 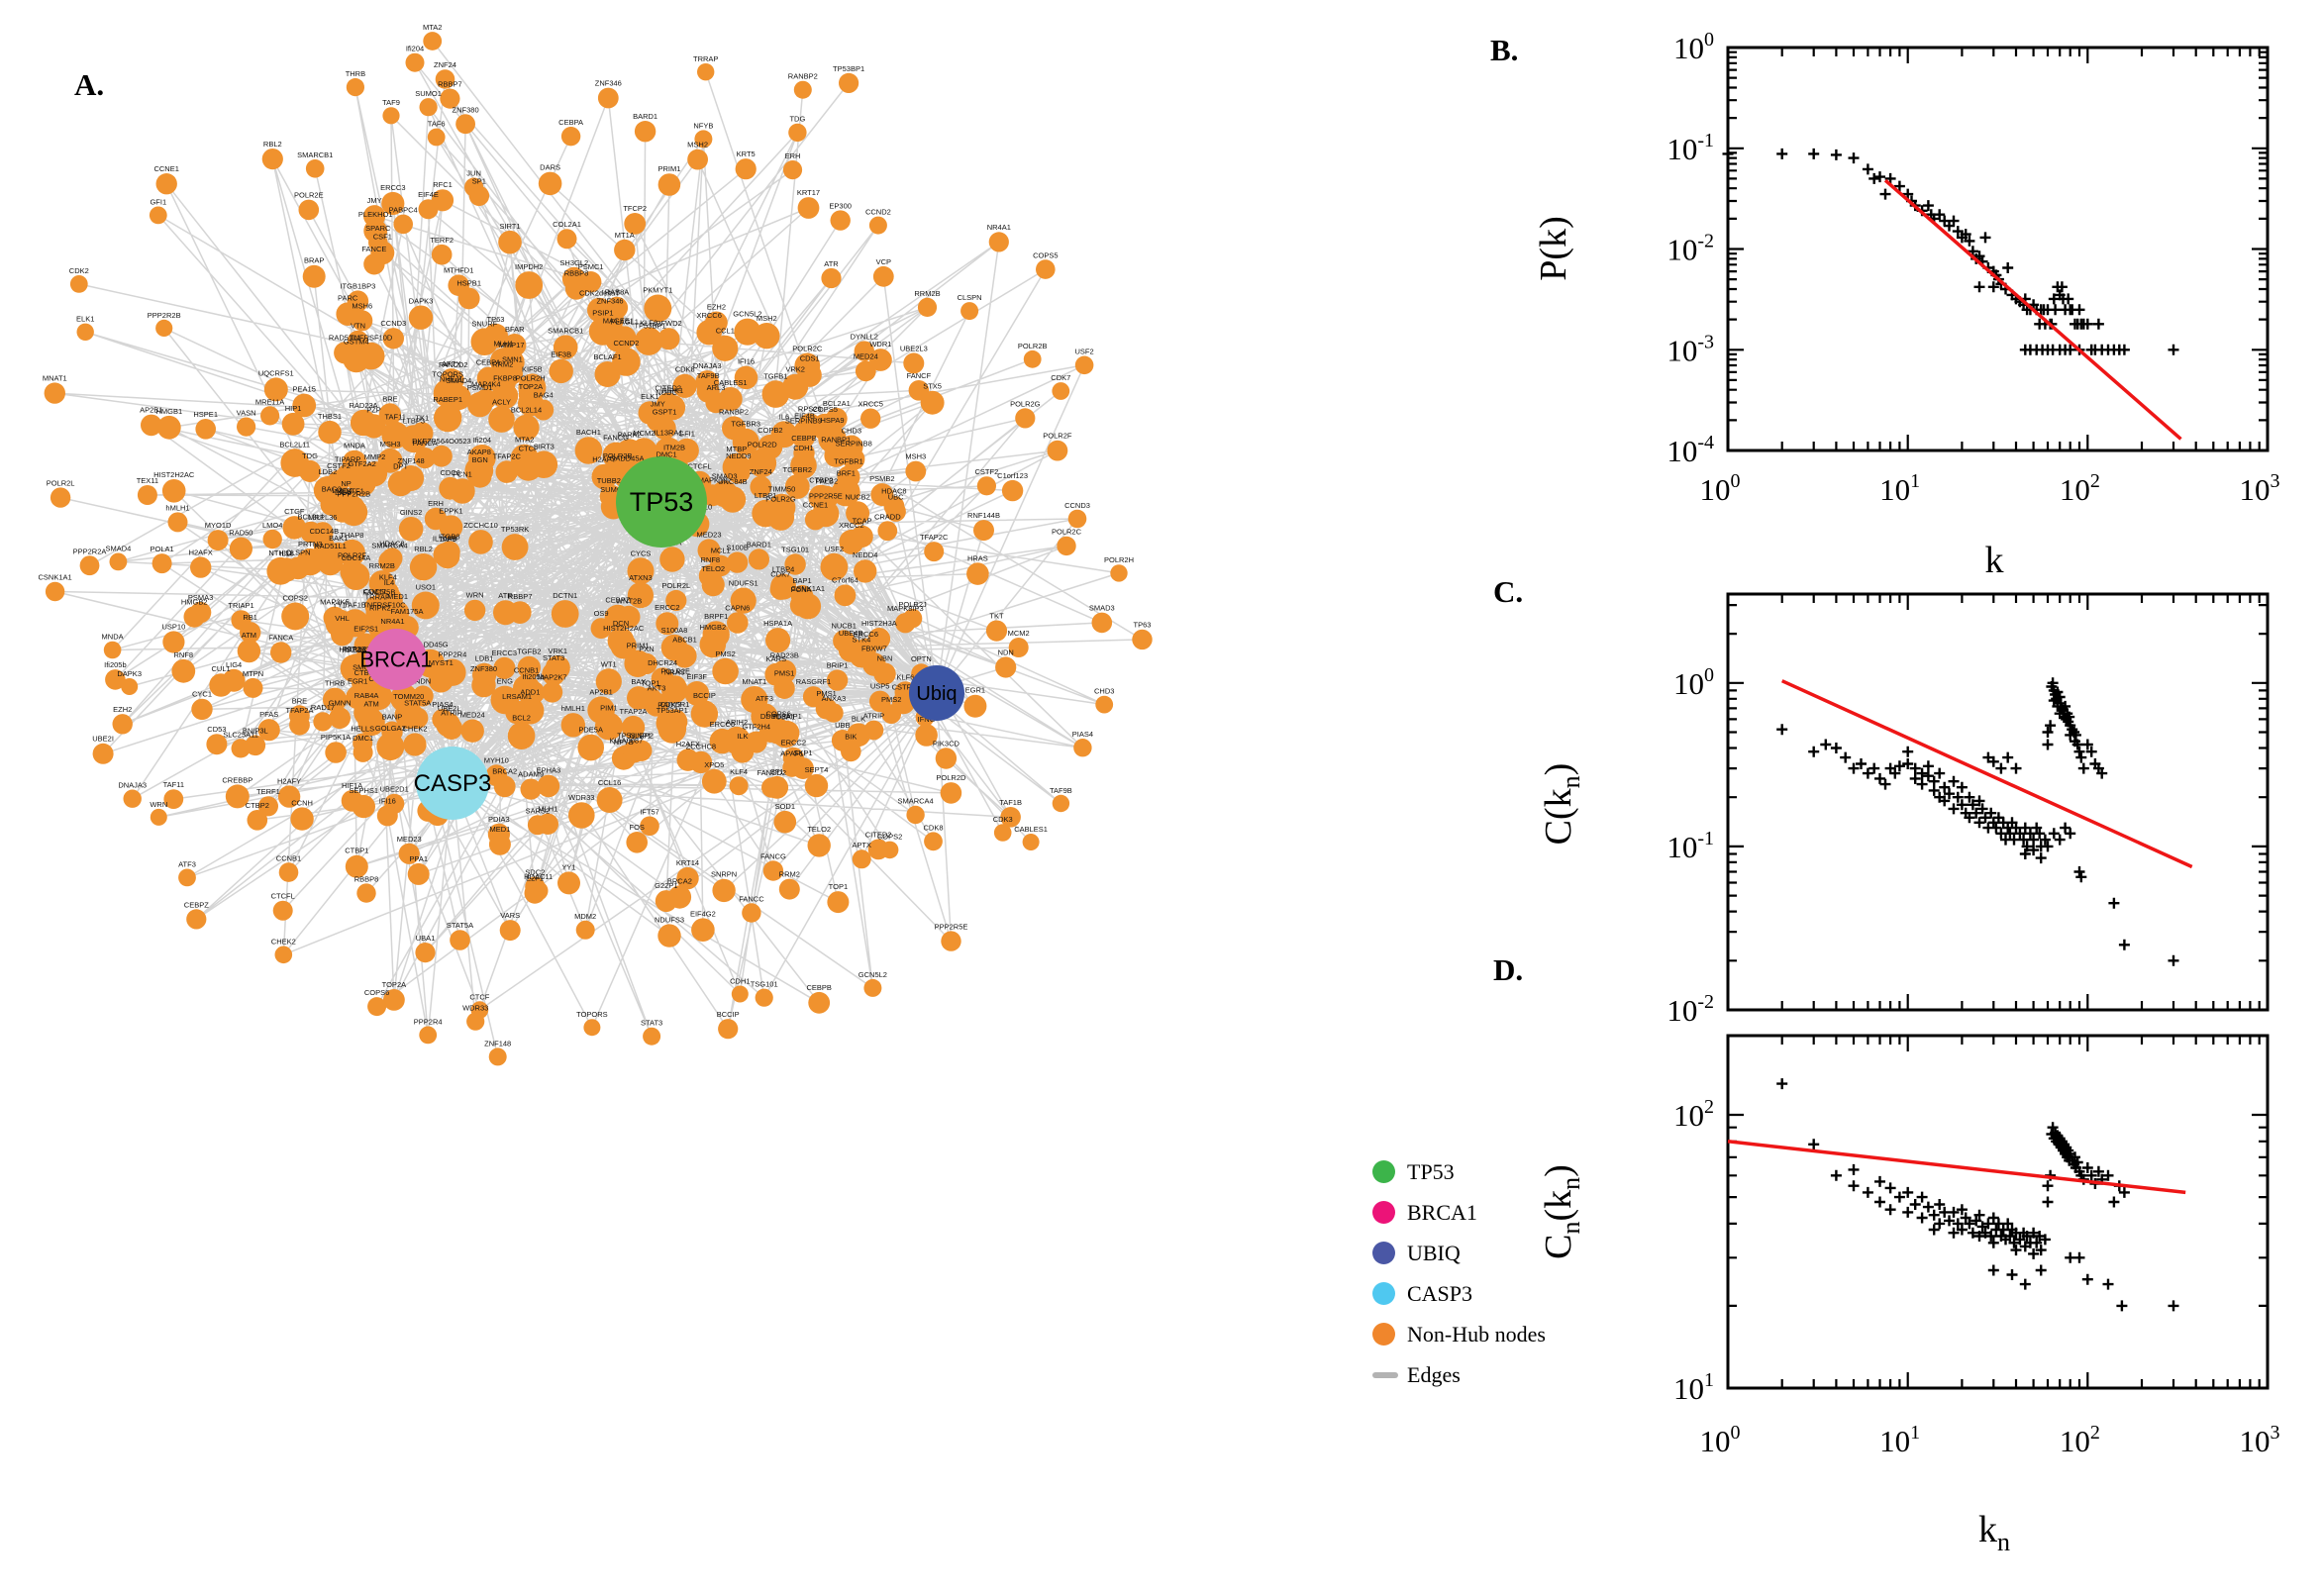 I want to click on node-label: MRPL36, so click(x=322, y=517).